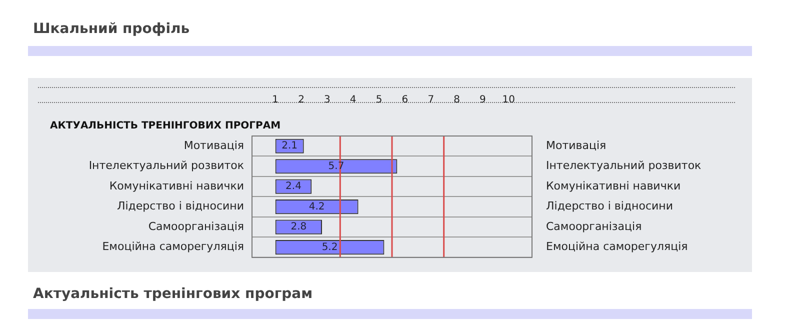 Image resolution: width=790 pixels, height=330 pixels. I want to click on text: АКТУАЛЬНІСТЬ ТРЕНІНГОВИХ ПРОГРАМ, so click(165, 126).